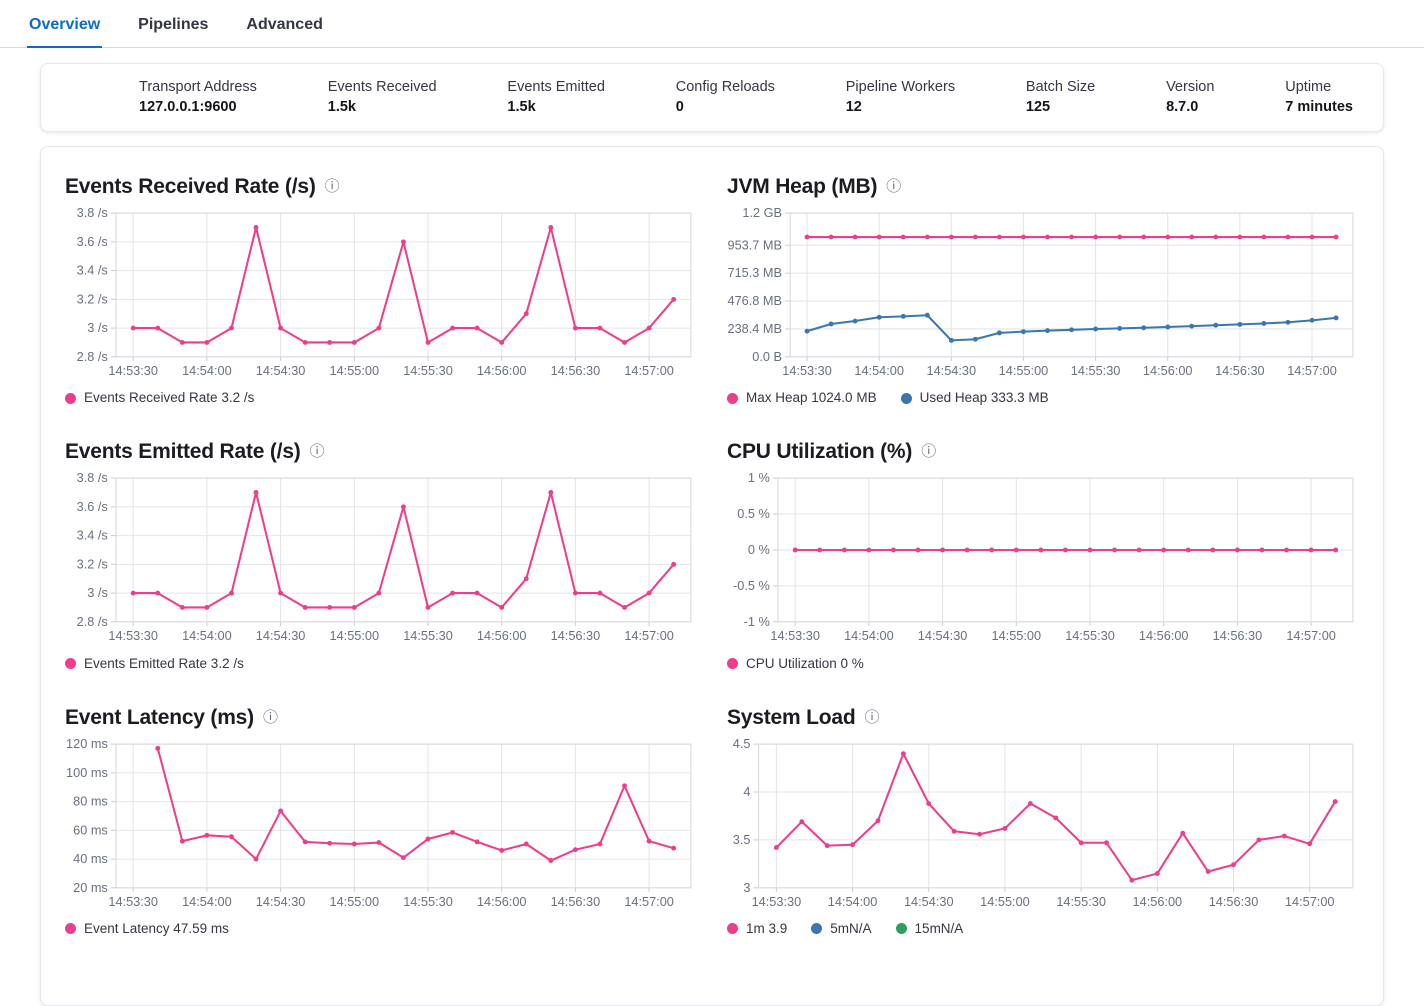 The width and height of the screenshot is (1424, 1006). I want to click on legend-item: Used Heap 333.3 MB, so click(974, 398).